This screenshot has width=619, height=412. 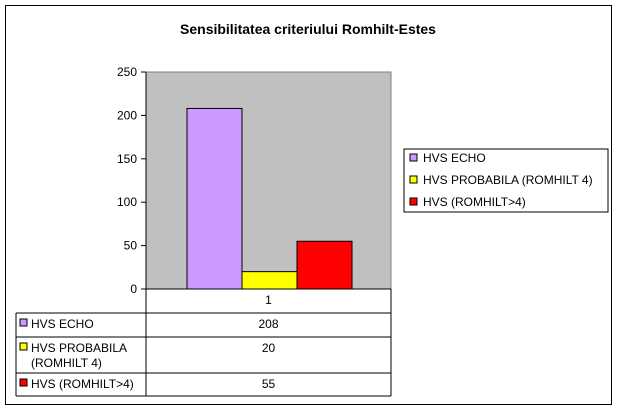 I want to click on legend-label-2: HVS PROBABILA (ROMHILT 4), so click(x=508, y=180).